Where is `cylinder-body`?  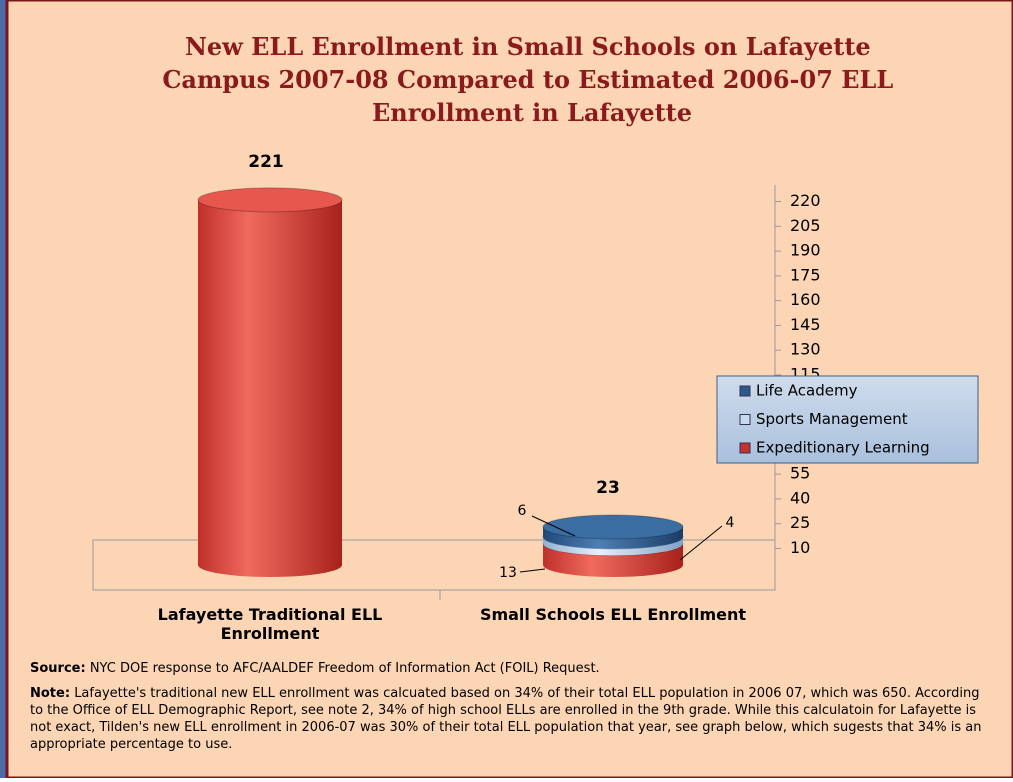 cylinder-body is located at coordinates (270, 382).